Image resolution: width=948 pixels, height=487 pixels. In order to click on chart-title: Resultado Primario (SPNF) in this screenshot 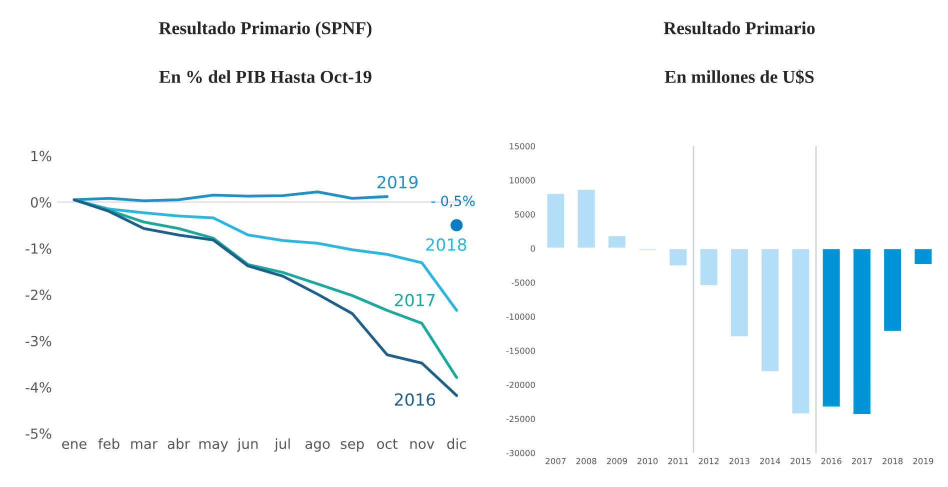, I will do `click(265, 30)`.